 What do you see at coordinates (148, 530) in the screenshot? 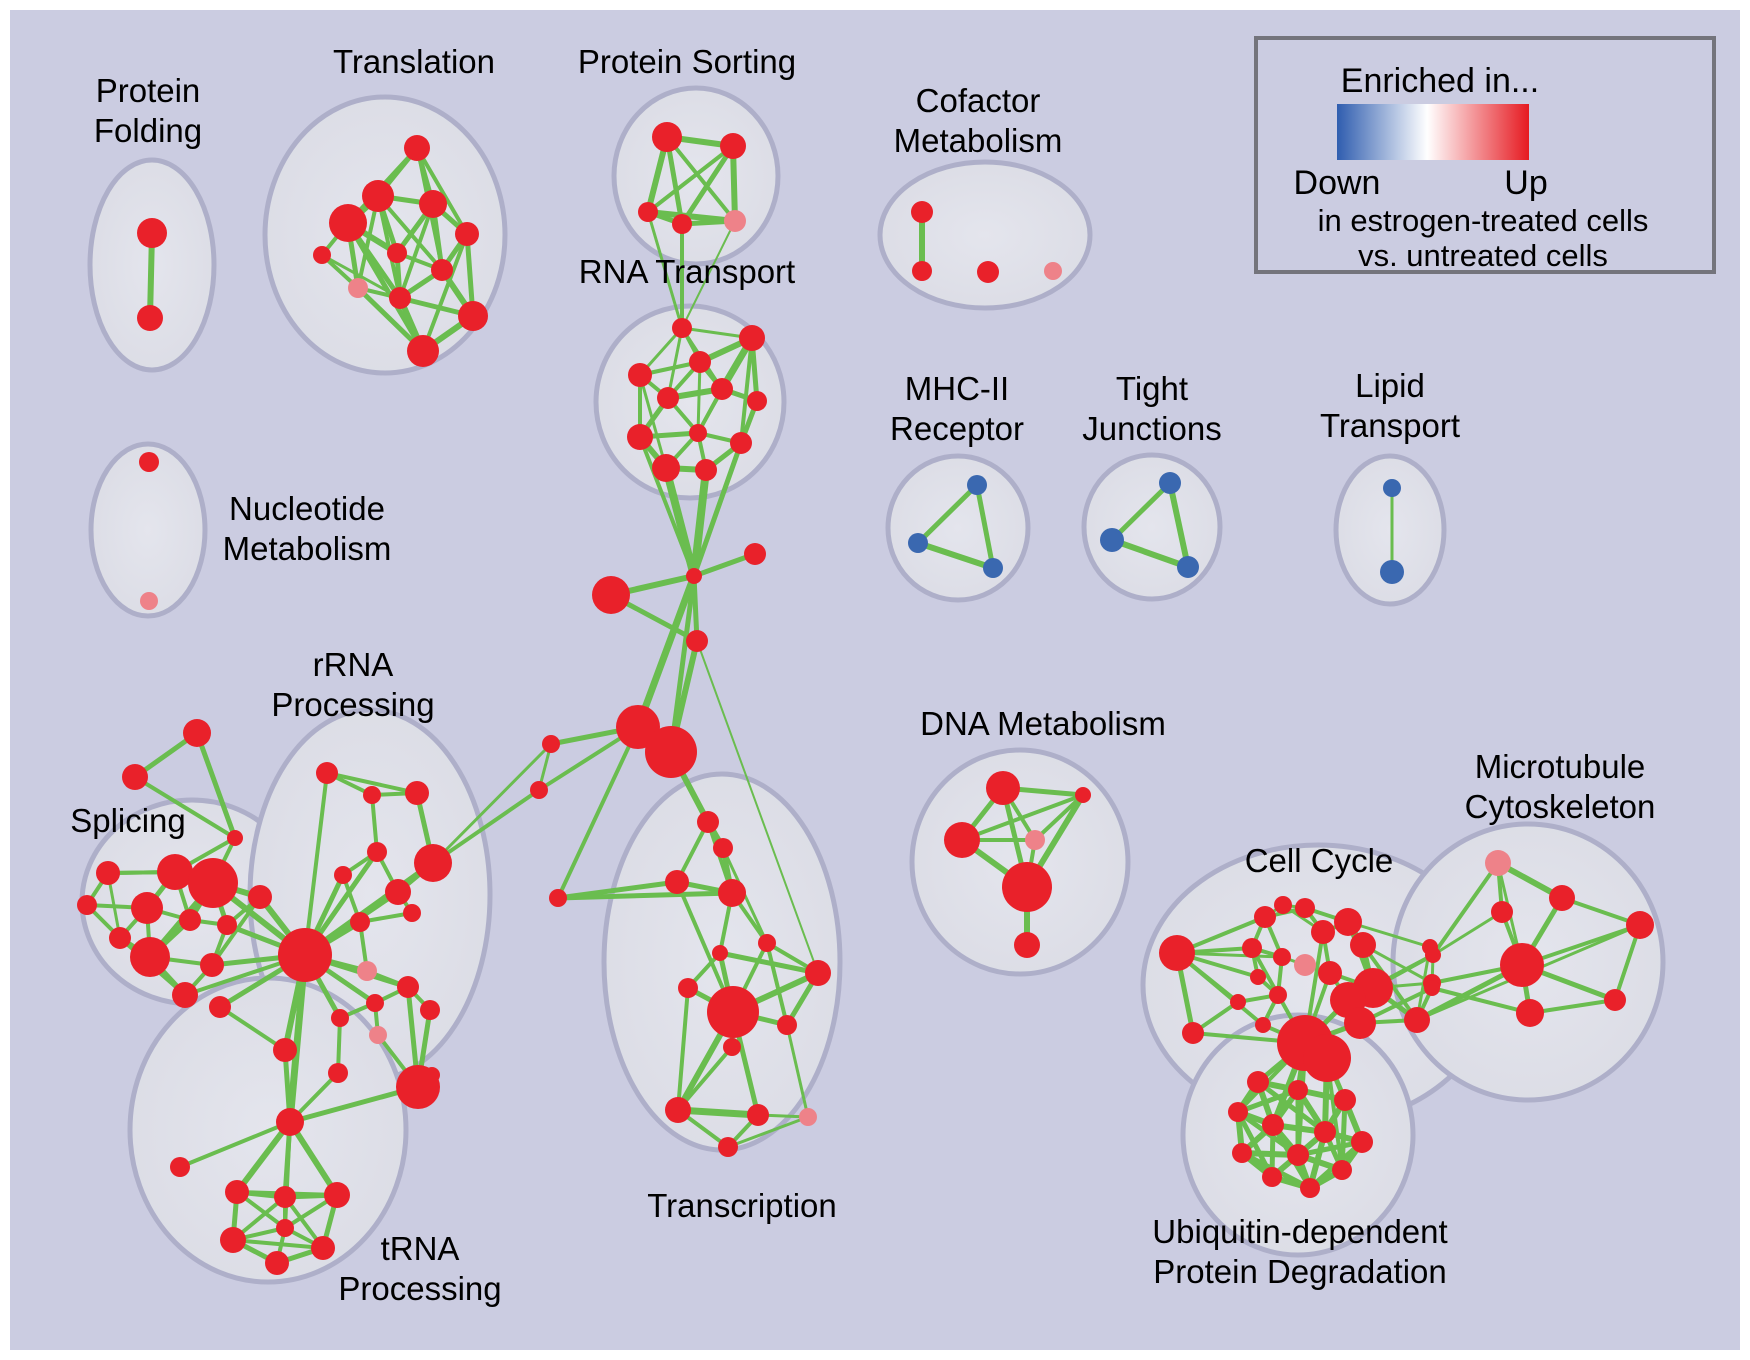
I see `cluster-ellipse-nucleotide-metabolism` at bounding box center [148, 530].